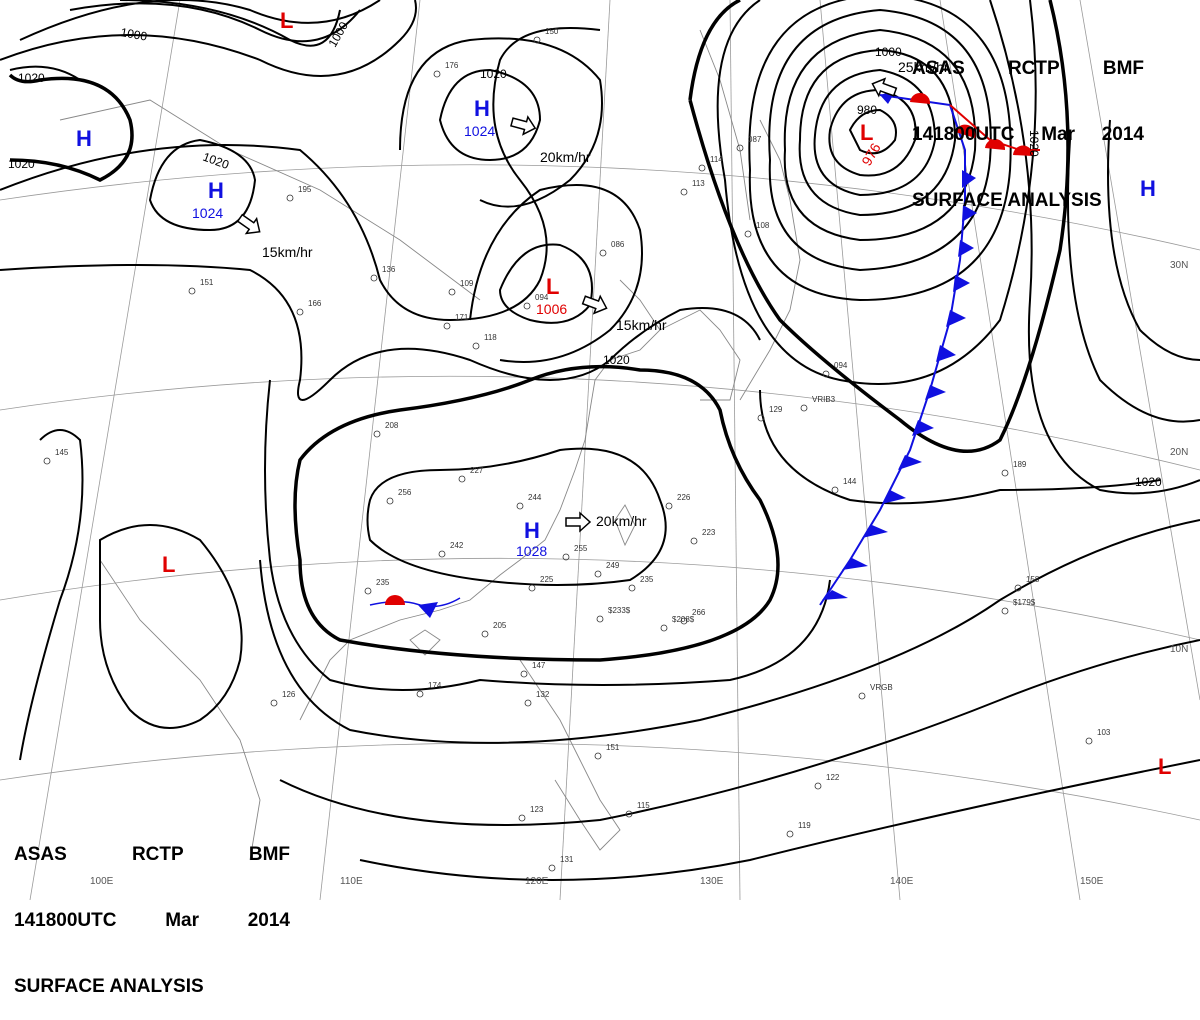  What do you see at coordinates (637, 809) in the screenshot?
I see `station-plot: 115` at bounding box center [637, 809].